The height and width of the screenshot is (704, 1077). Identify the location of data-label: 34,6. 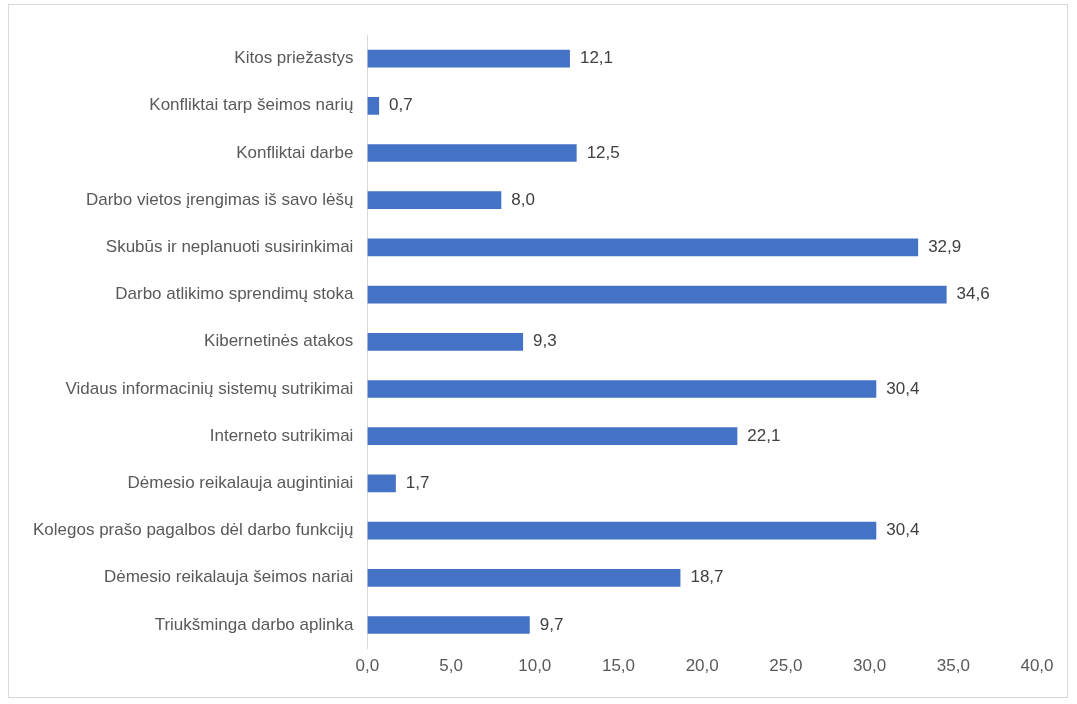
(973, 294).